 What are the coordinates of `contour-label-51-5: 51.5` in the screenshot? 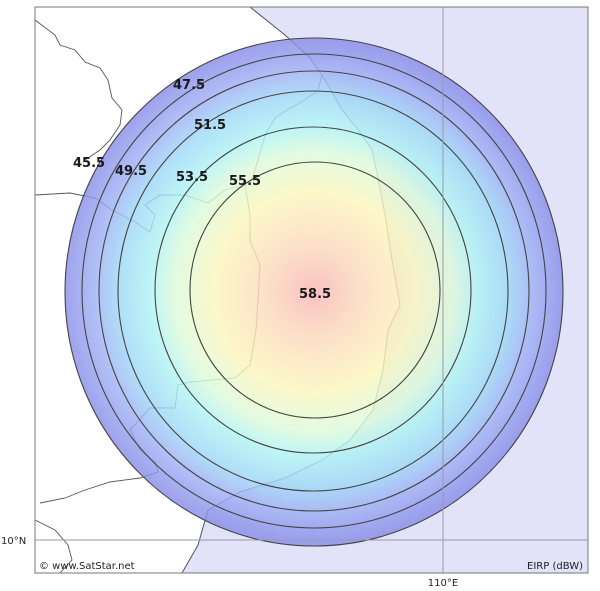 It's located at (210, 125).